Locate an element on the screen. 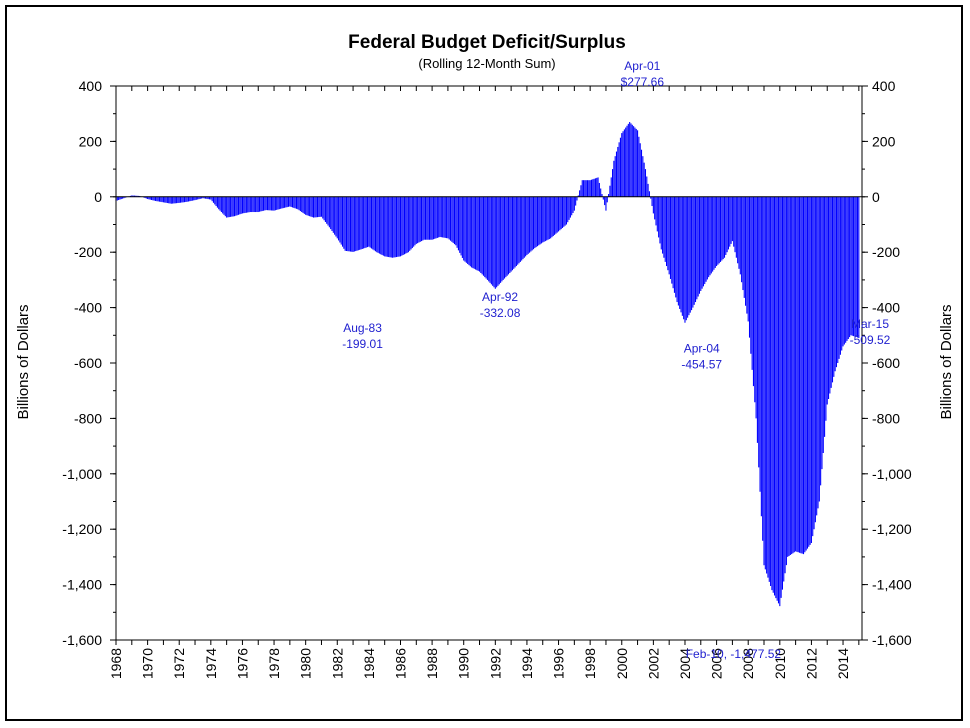  chart-title: Federal Budget Deficit/Surplus is located at coordinates (487, 42).